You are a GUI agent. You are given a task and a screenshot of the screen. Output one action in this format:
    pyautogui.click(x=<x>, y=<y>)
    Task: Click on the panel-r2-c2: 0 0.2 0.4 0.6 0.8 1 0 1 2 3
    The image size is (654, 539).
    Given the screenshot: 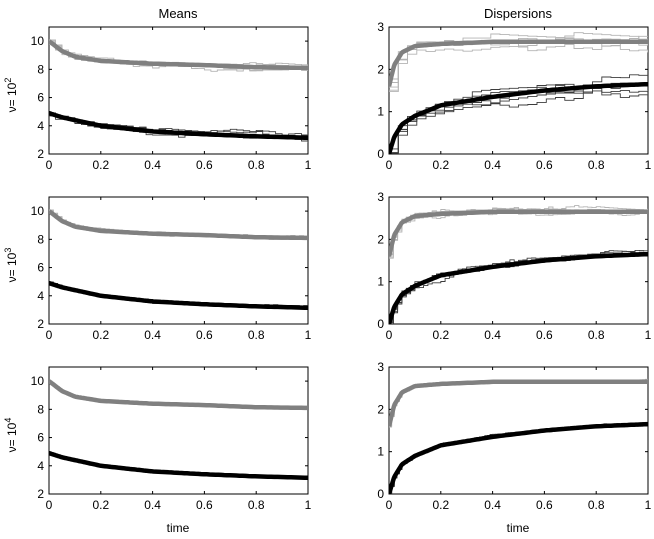 What is the action you would take?
    pyautogui.click(x=514, y=266)
    